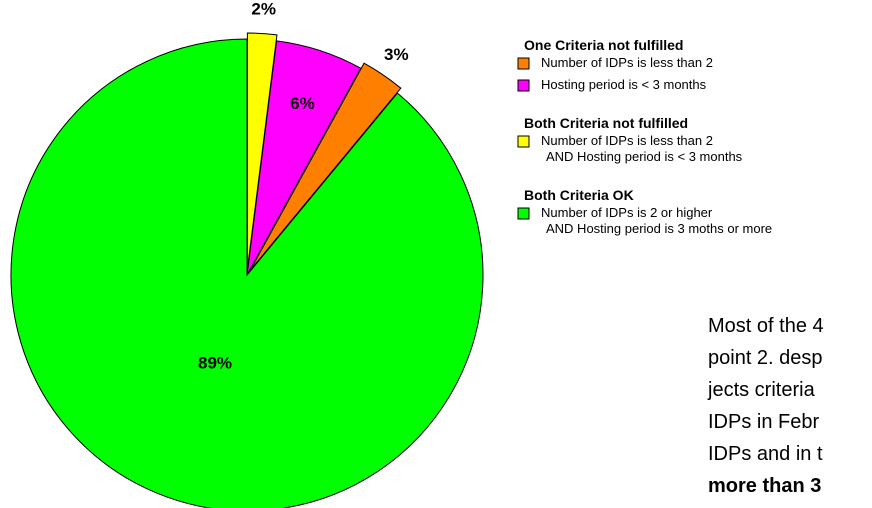 This screenshot has width=872, height=508. What do you see at coordinates (603, 45) in the screenshot?
I see `legend-heading: One Criteria not fulfilled` at bounding box center [603, 45].